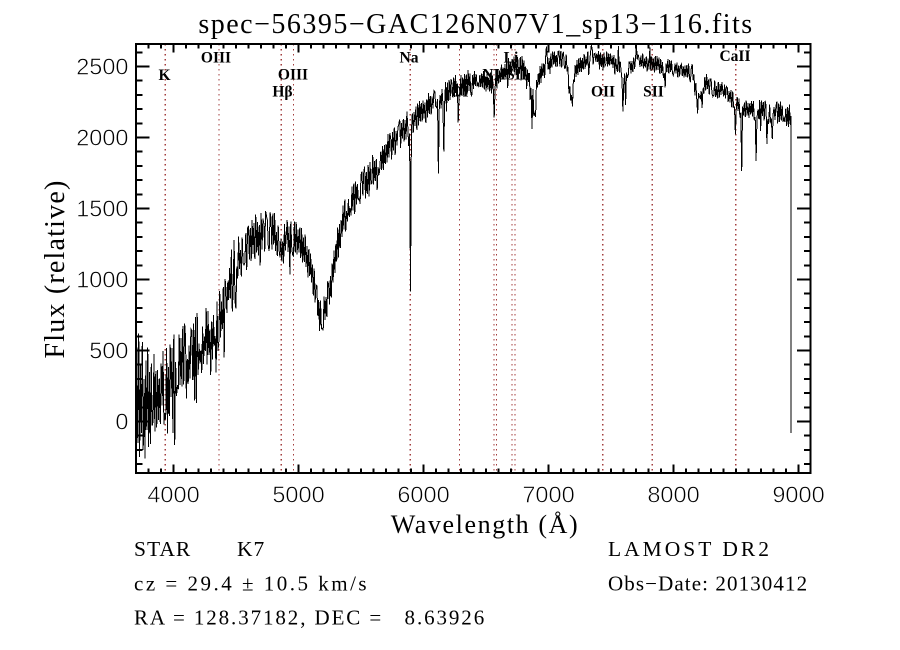  Describe the element at coordinates (409, 58) in the screenshot. I see `svg-text: Na` at that location.